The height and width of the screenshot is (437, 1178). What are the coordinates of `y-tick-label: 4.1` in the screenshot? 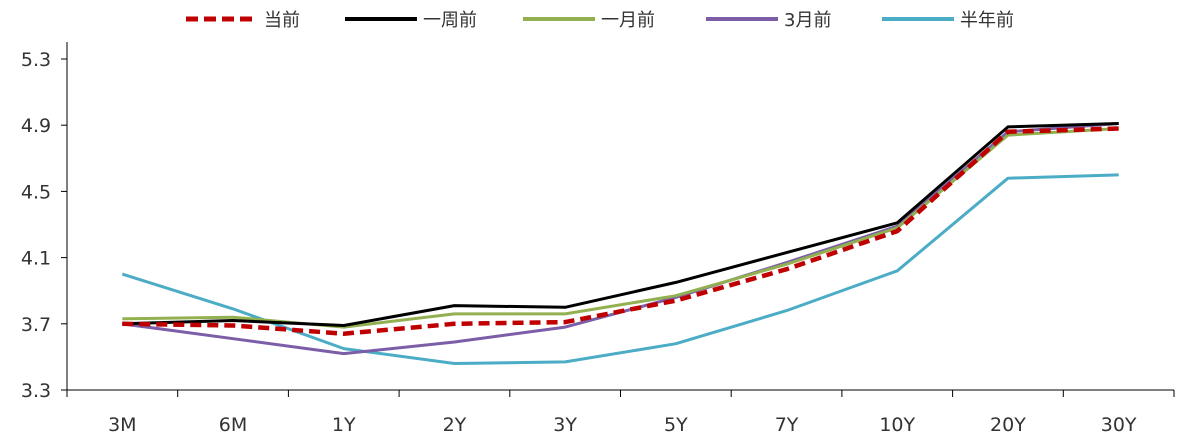 It's located at (36, 259).